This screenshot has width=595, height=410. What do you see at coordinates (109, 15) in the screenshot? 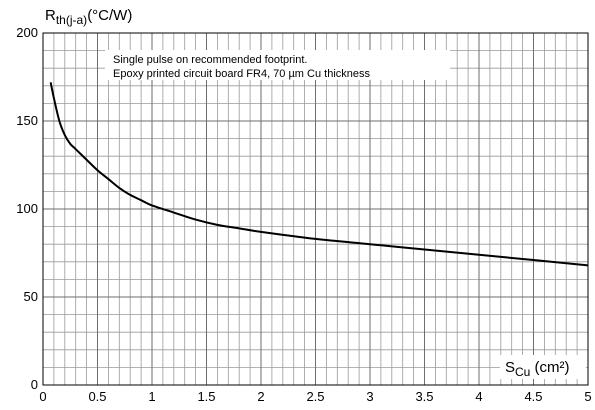
I see `y-axis-label-unit: (°C/W)` at bounding box center [109, 15].